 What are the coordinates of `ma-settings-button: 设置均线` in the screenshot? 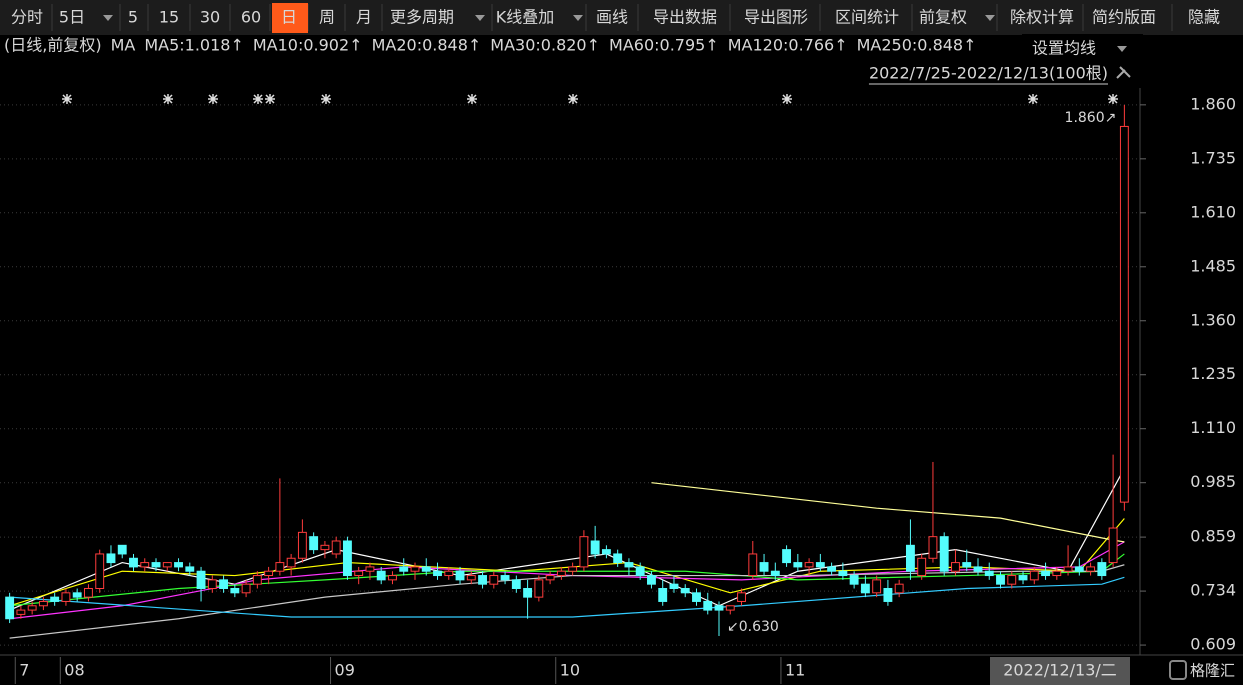 It's located at (1064, 48).